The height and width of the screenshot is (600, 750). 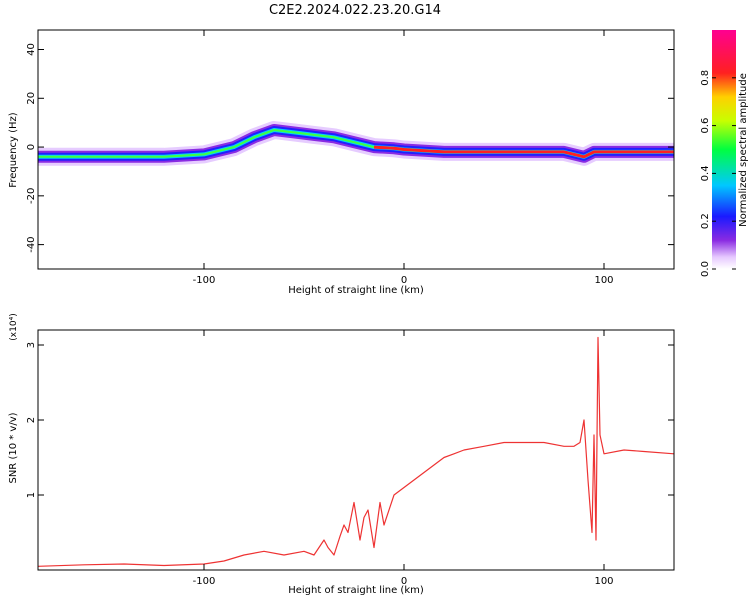 What do you see at coordinates (705, 221) in the screenshot?
I see `colorbar-tick-label: 0.2` at bounding box center [705, 221].